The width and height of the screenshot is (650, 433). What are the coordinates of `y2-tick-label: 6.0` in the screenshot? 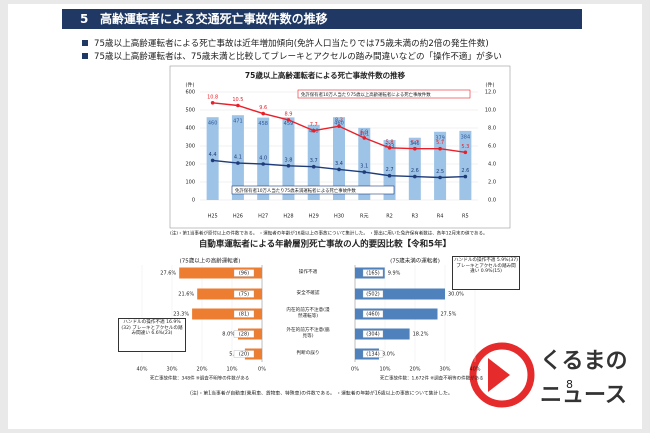 It's located at (492, 147).